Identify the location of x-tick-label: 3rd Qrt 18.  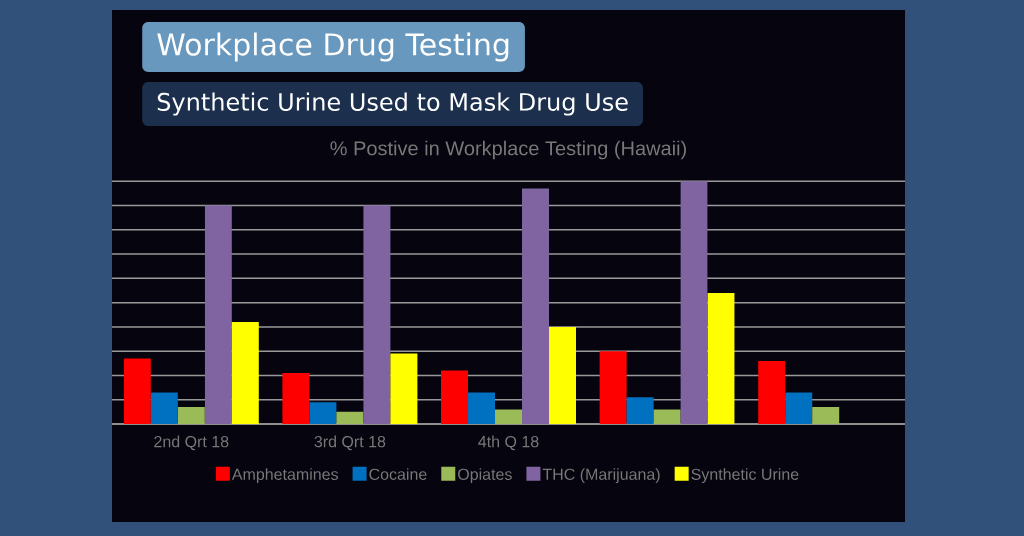
(350, 443).